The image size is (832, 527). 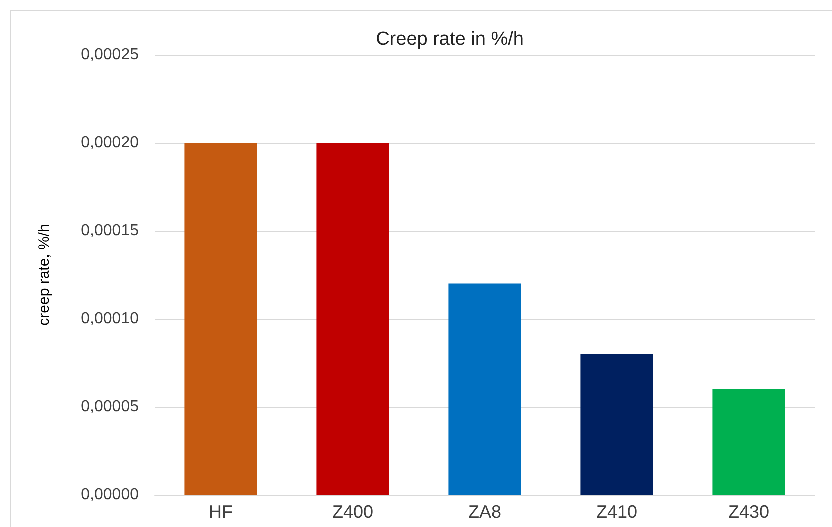 What do you see at coordinates (110, 319) in the screenshot?
I see `y-tick-label: 0,00010` at bounding box center [110, 319].